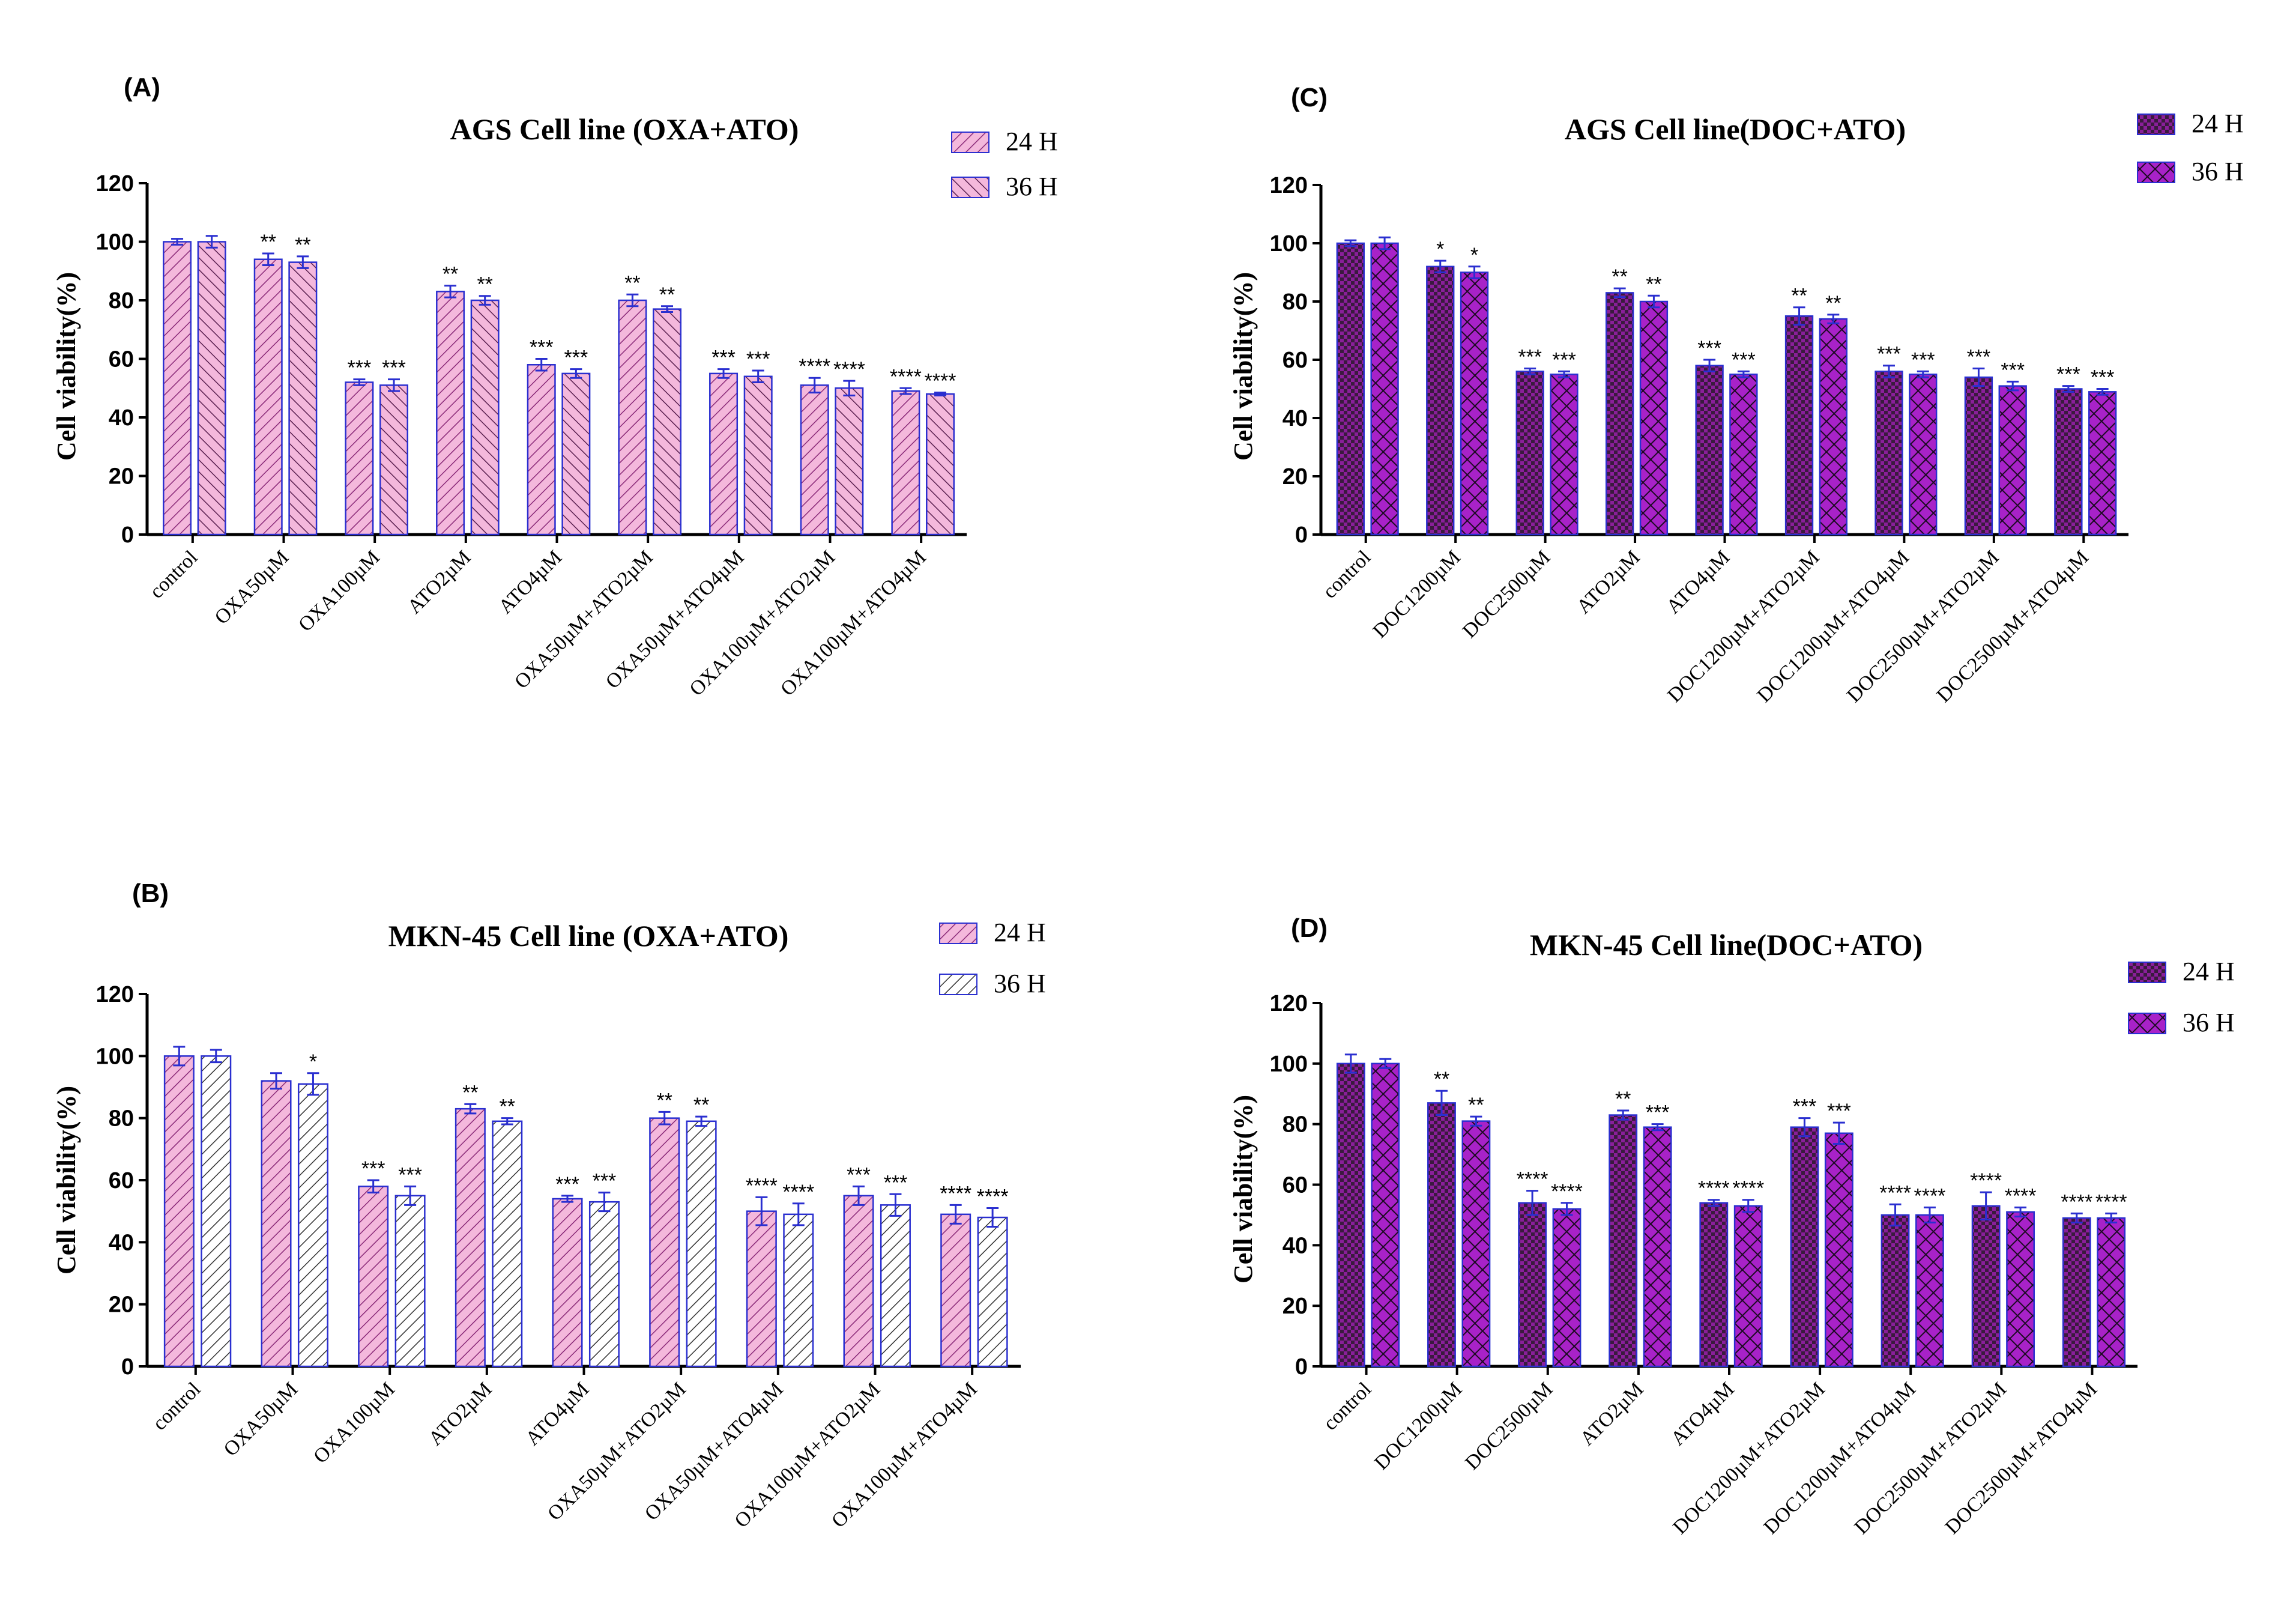  Describe the element at coordinates (762, 623) in the screenshot. I see `category-label: OXA100µM+ATO2µM` at that location.